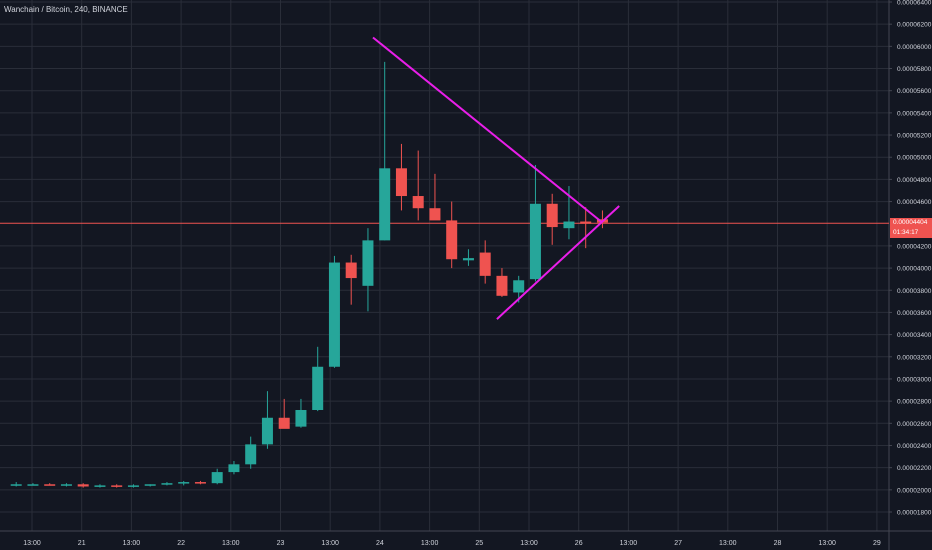  What do you see at coordinates (914, 25) in the screenshot?
I see `price-tick-label: 0.00006200` at bounding box center [914, 25].